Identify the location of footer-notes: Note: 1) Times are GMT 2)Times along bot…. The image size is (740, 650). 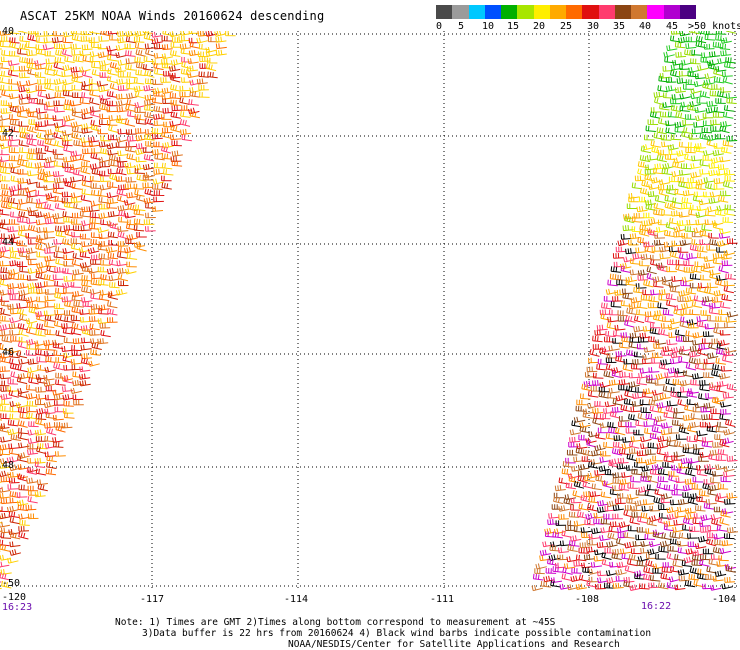
(383, 633).